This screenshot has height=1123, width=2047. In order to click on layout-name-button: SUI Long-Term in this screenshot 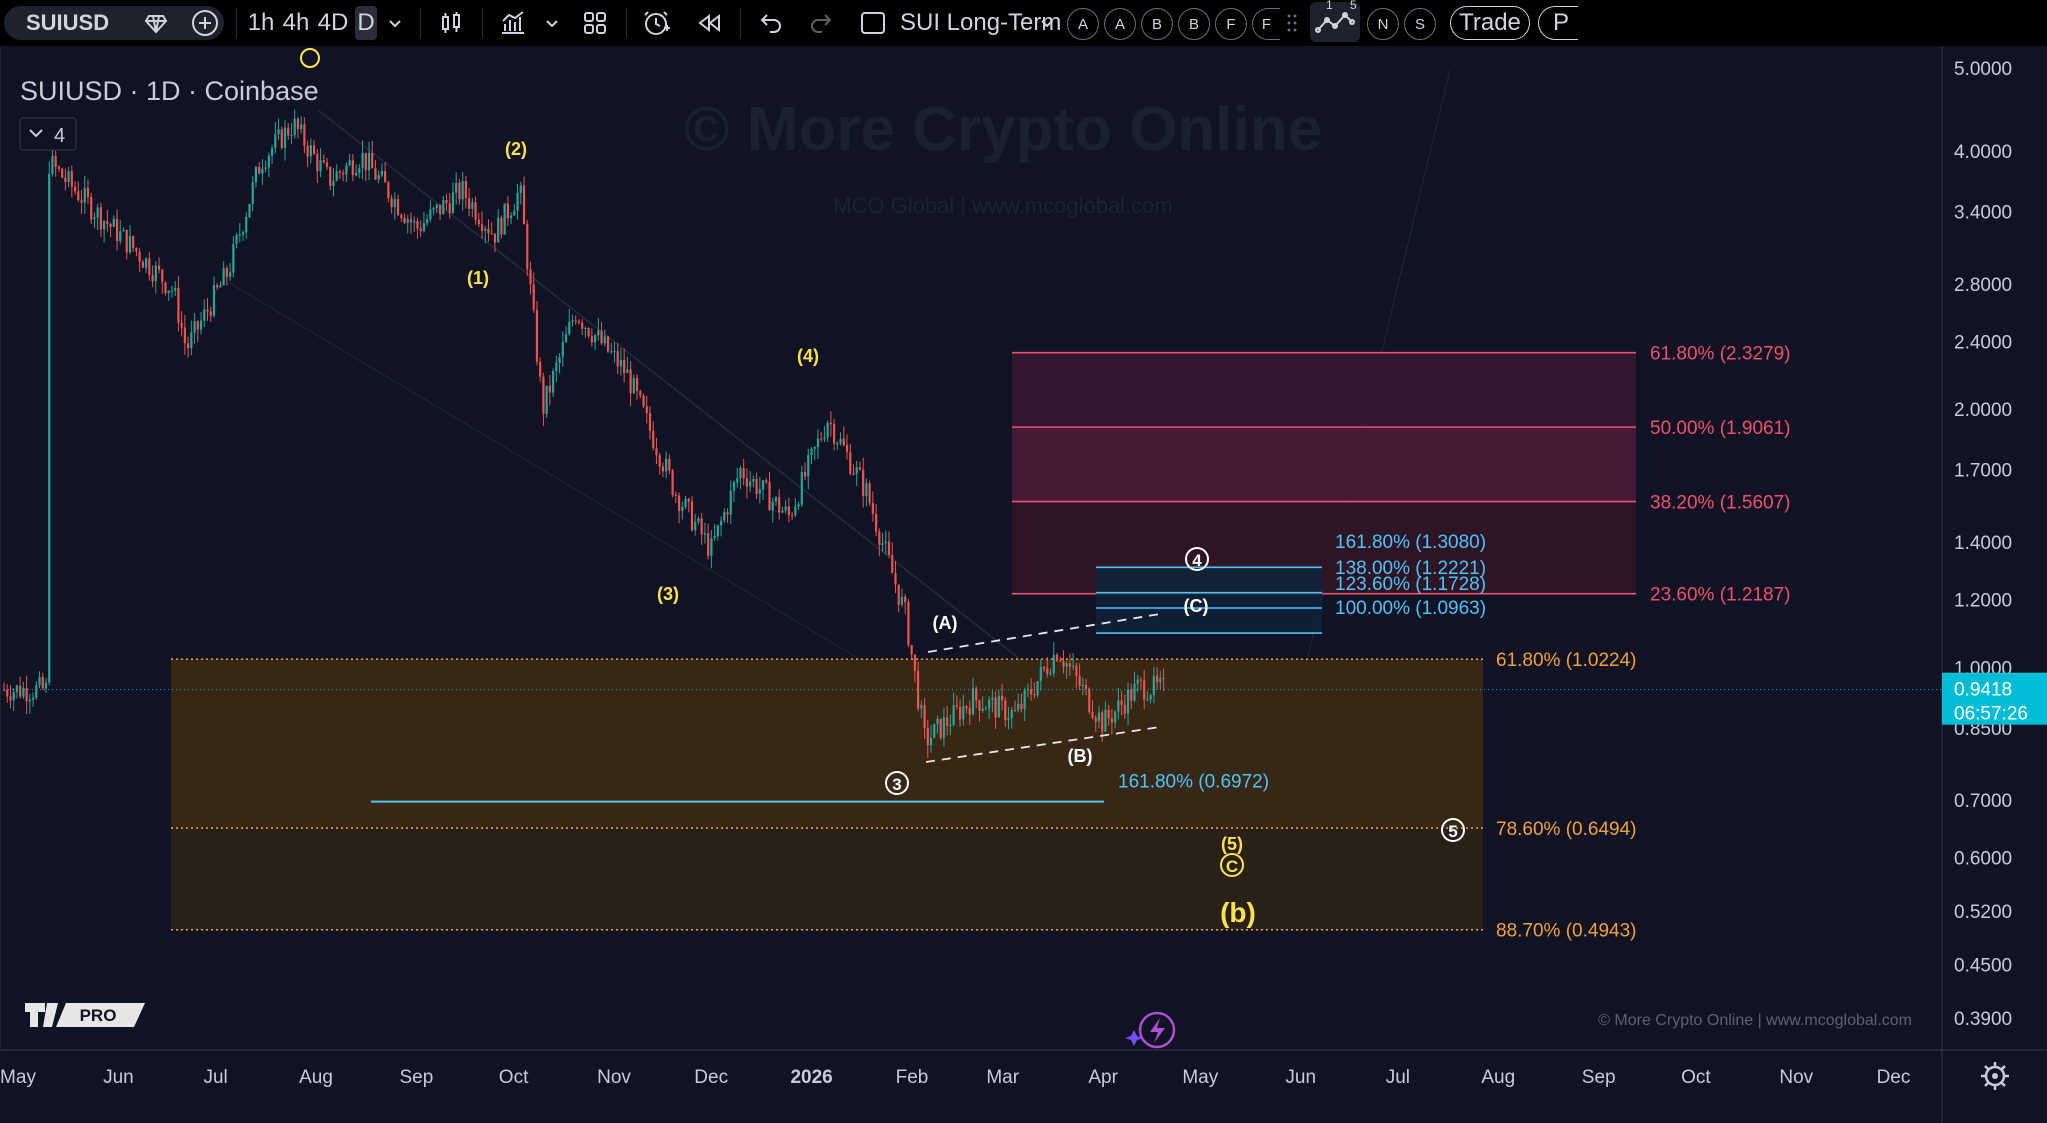, I will do `click(980, 23)`.